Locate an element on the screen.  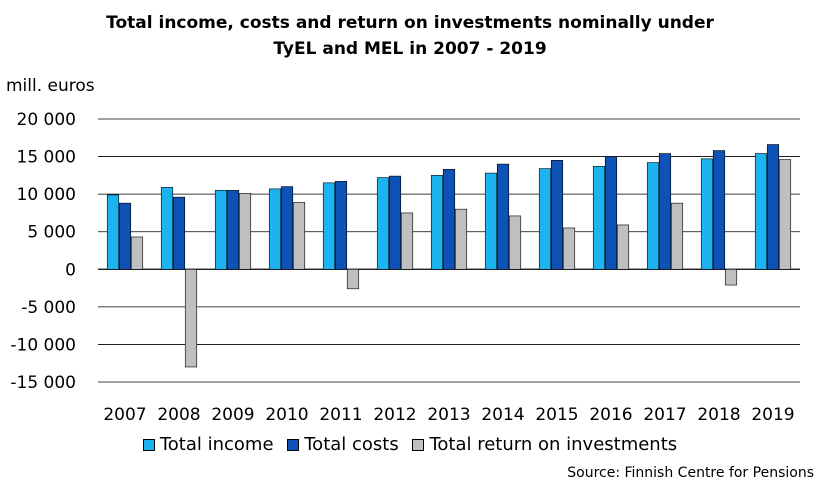
legend-item-total-return: Total return on investments is located at coordinates (544, 444).